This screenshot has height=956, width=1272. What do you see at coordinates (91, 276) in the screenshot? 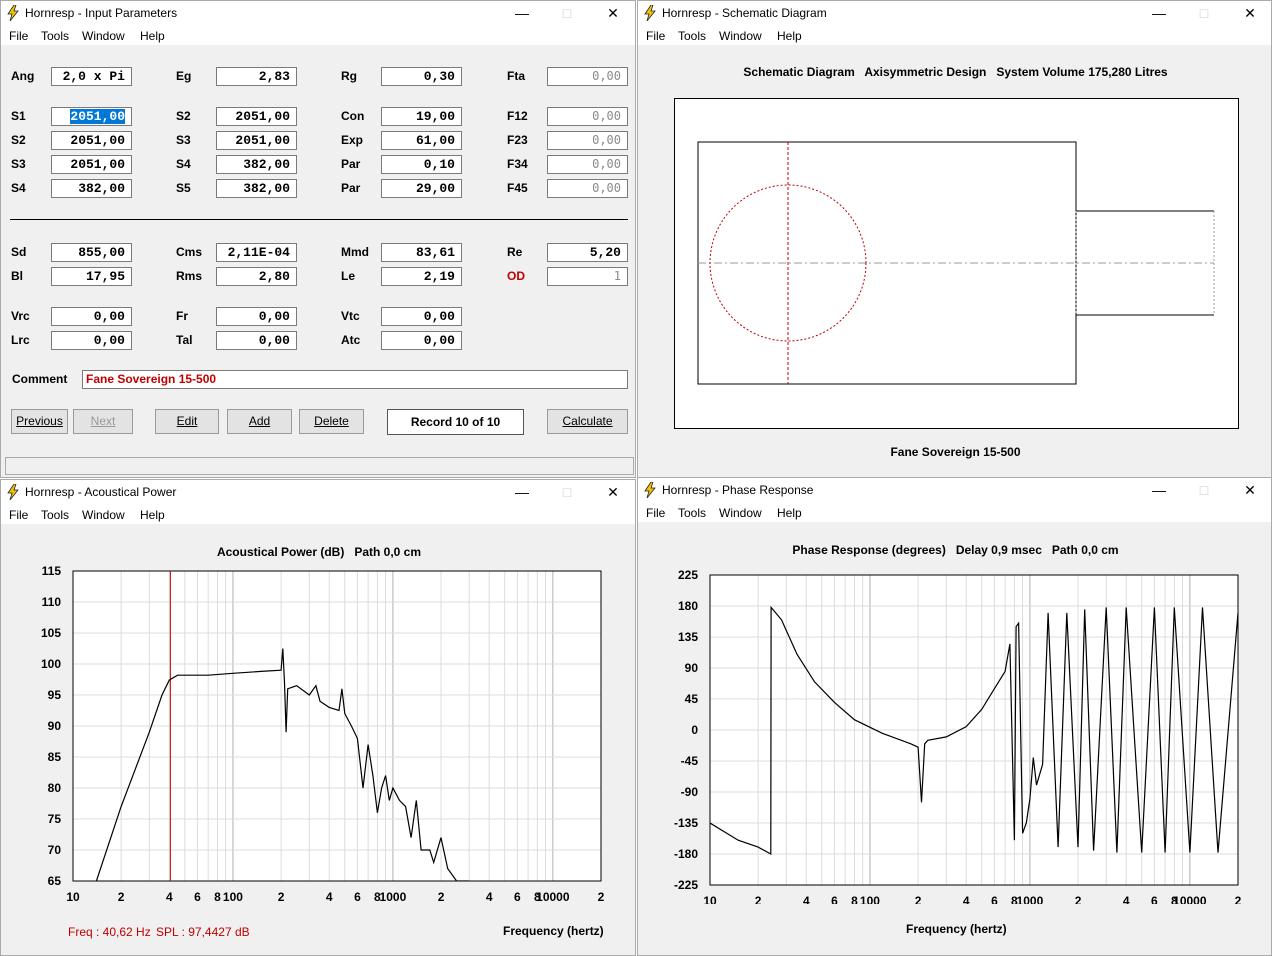
I see `param-input: 17,95` at bounding box center [91, 276].